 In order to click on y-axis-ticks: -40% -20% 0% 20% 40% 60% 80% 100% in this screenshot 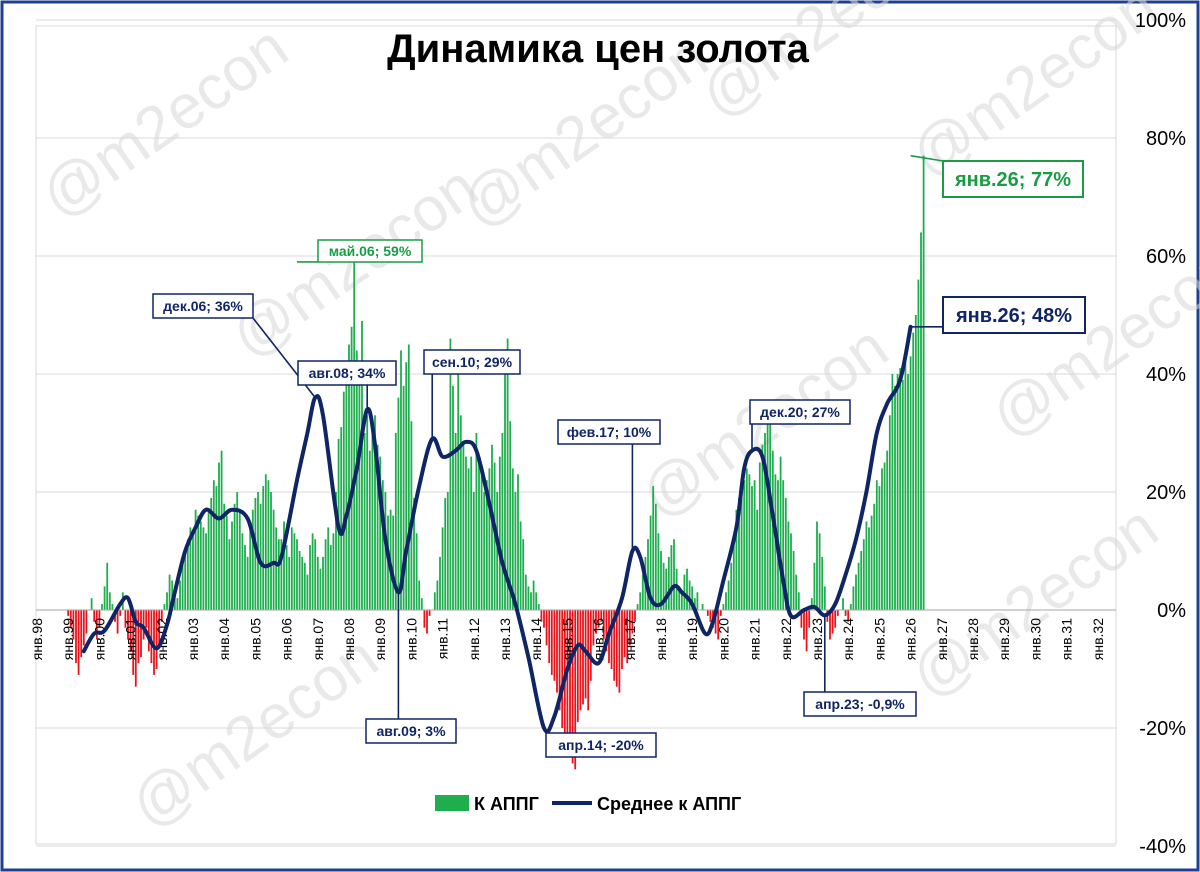, I will do `click(1160, 434)`.